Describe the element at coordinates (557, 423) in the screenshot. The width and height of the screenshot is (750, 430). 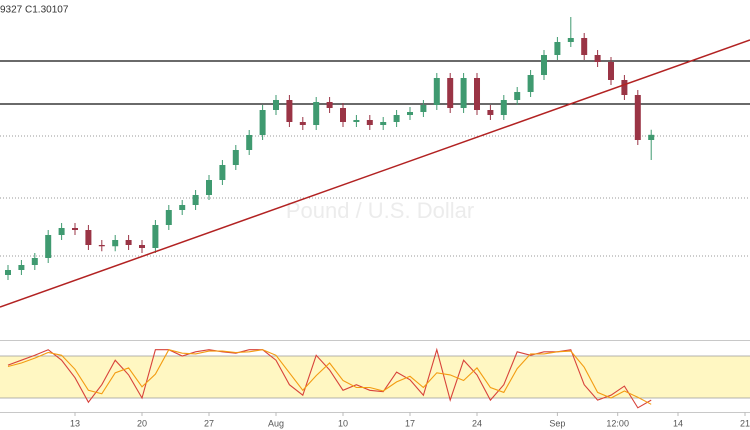
I see `x-tick-label: Sep` at that location.